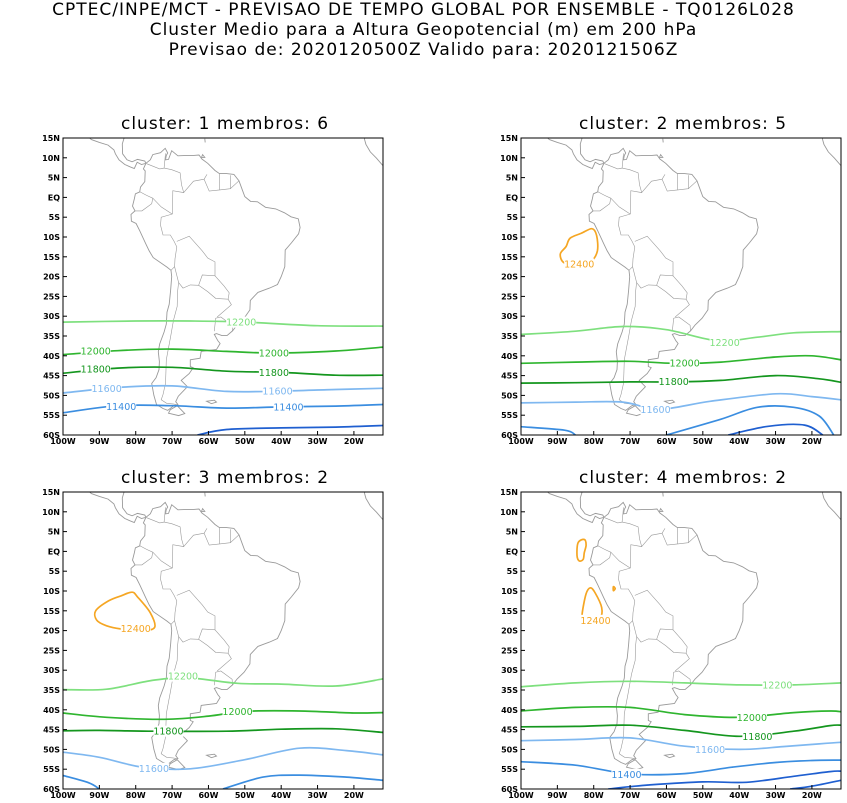  What do you see at coordinates (739, 795) in the screenshot?
I see `lon-tick-label: 40W` at bounding box center [739, 795].